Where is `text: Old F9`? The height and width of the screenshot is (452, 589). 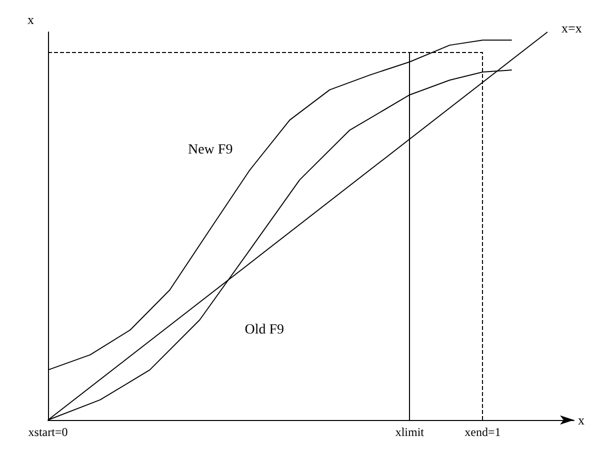 text: Old F9 is located at coordinates (264, 330).